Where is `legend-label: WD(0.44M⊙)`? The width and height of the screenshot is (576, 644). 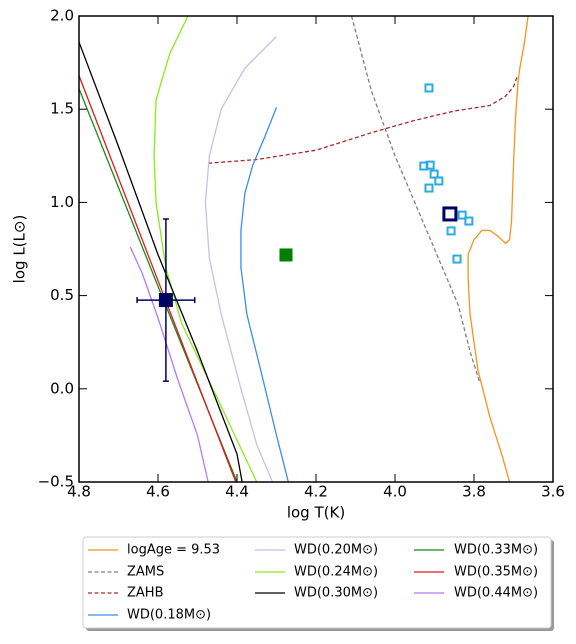 legend-label: WD(0.44M⊙) is located at coordinates (496, 593).